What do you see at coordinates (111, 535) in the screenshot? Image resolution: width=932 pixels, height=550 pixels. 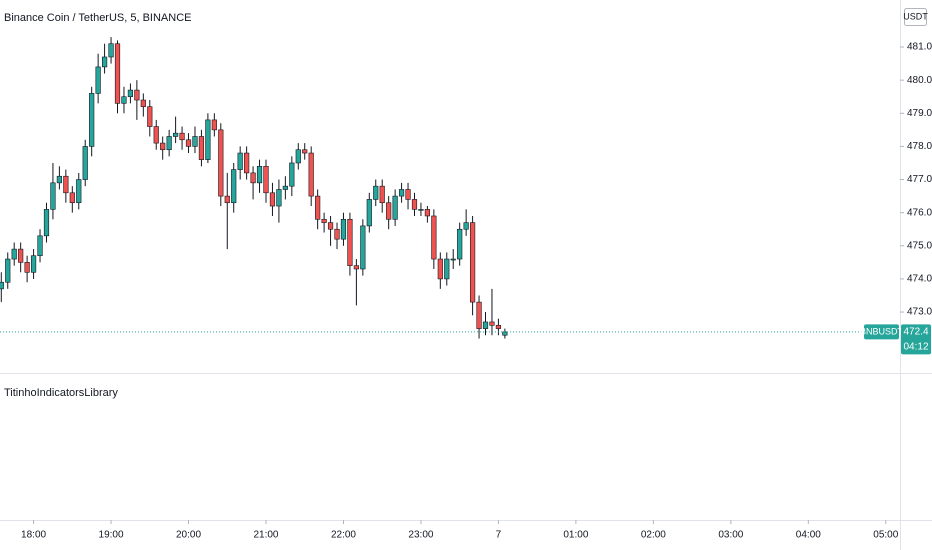 I see `x-tick-label: 19:00` at bounding box center [111, 535].